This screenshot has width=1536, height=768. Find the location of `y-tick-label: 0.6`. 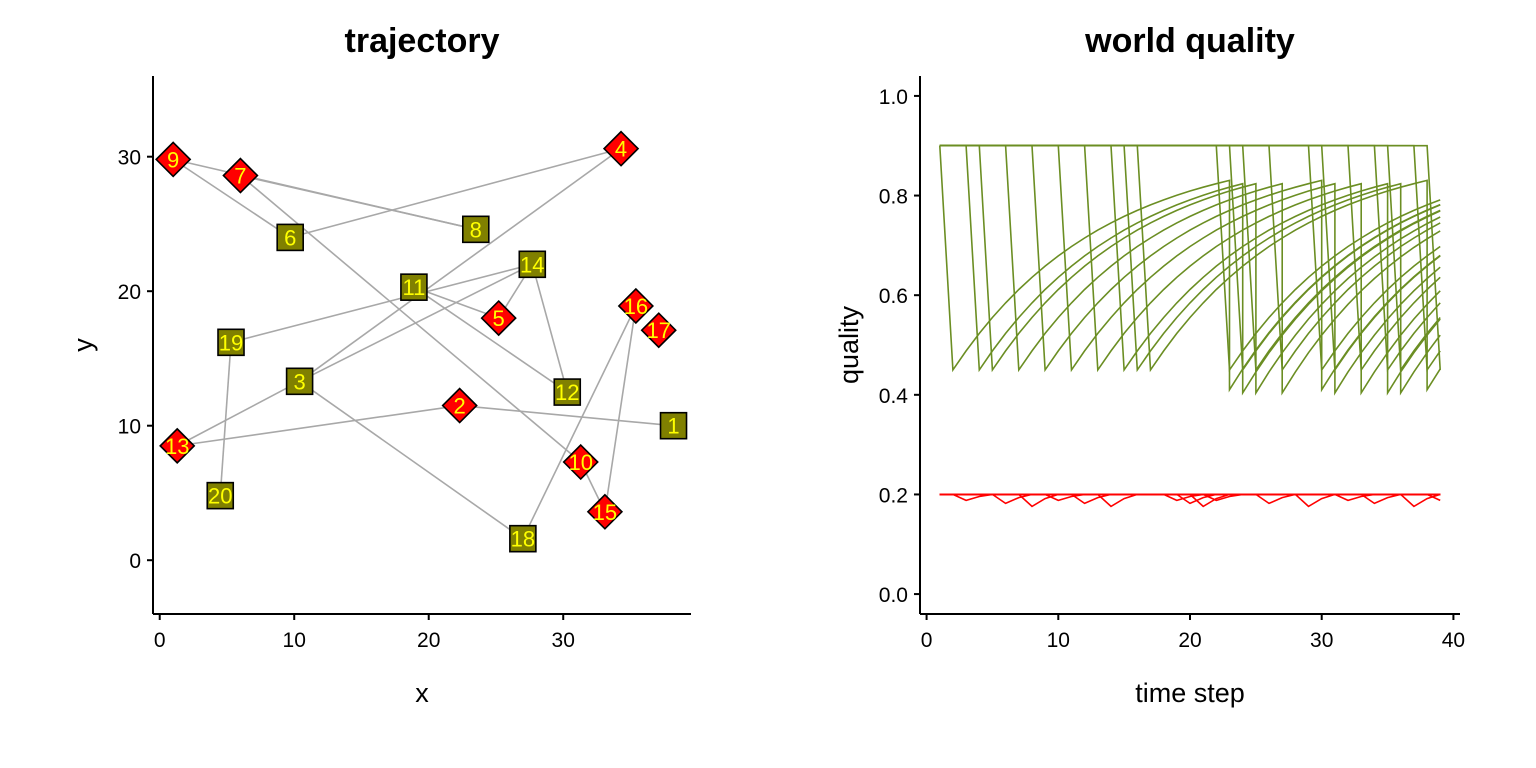

y-tick-label: 0.6 is located at coordinates (893, 296).